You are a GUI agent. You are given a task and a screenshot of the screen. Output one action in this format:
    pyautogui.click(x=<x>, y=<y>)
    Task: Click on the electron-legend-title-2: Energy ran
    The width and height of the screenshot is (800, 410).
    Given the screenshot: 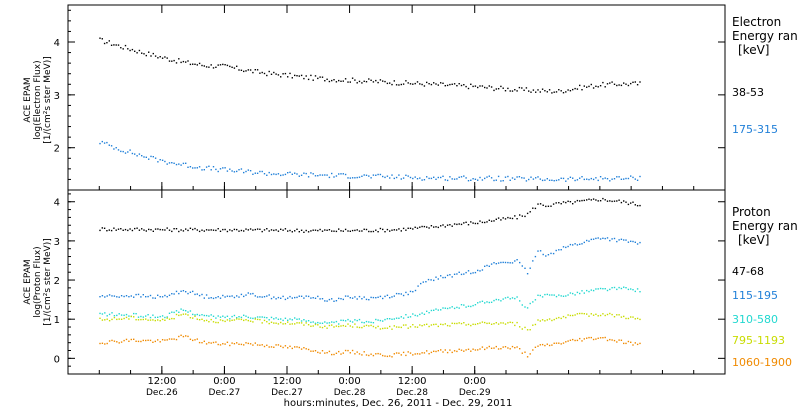 What is the action you would take?
    pyautogui.click(x=765, y=36)
    